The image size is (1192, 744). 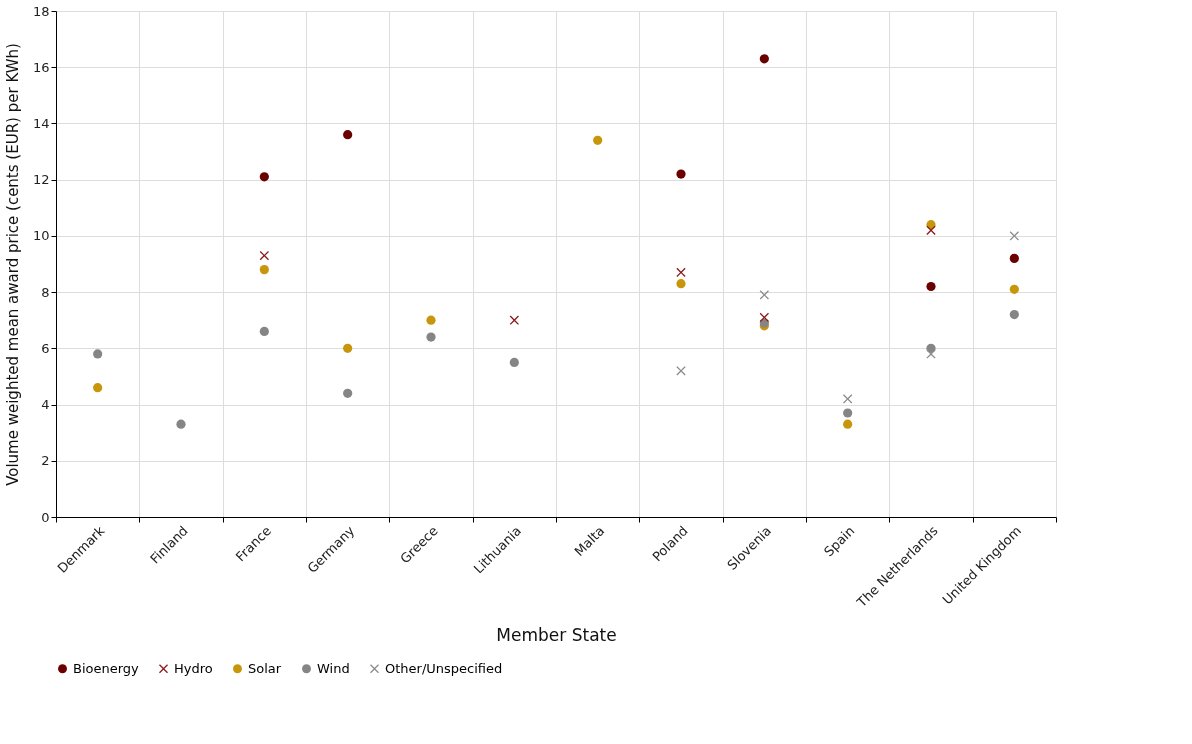 I want to click on y-tick-label: 14, so click(x=41, y=123).